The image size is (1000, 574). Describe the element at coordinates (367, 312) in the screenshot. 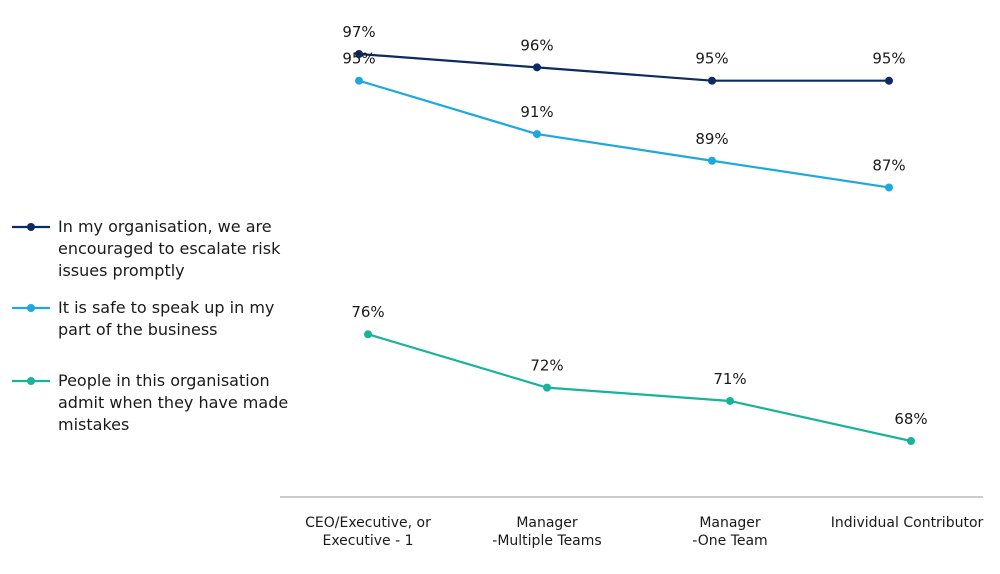

I see `data-label: 76%` at that location.